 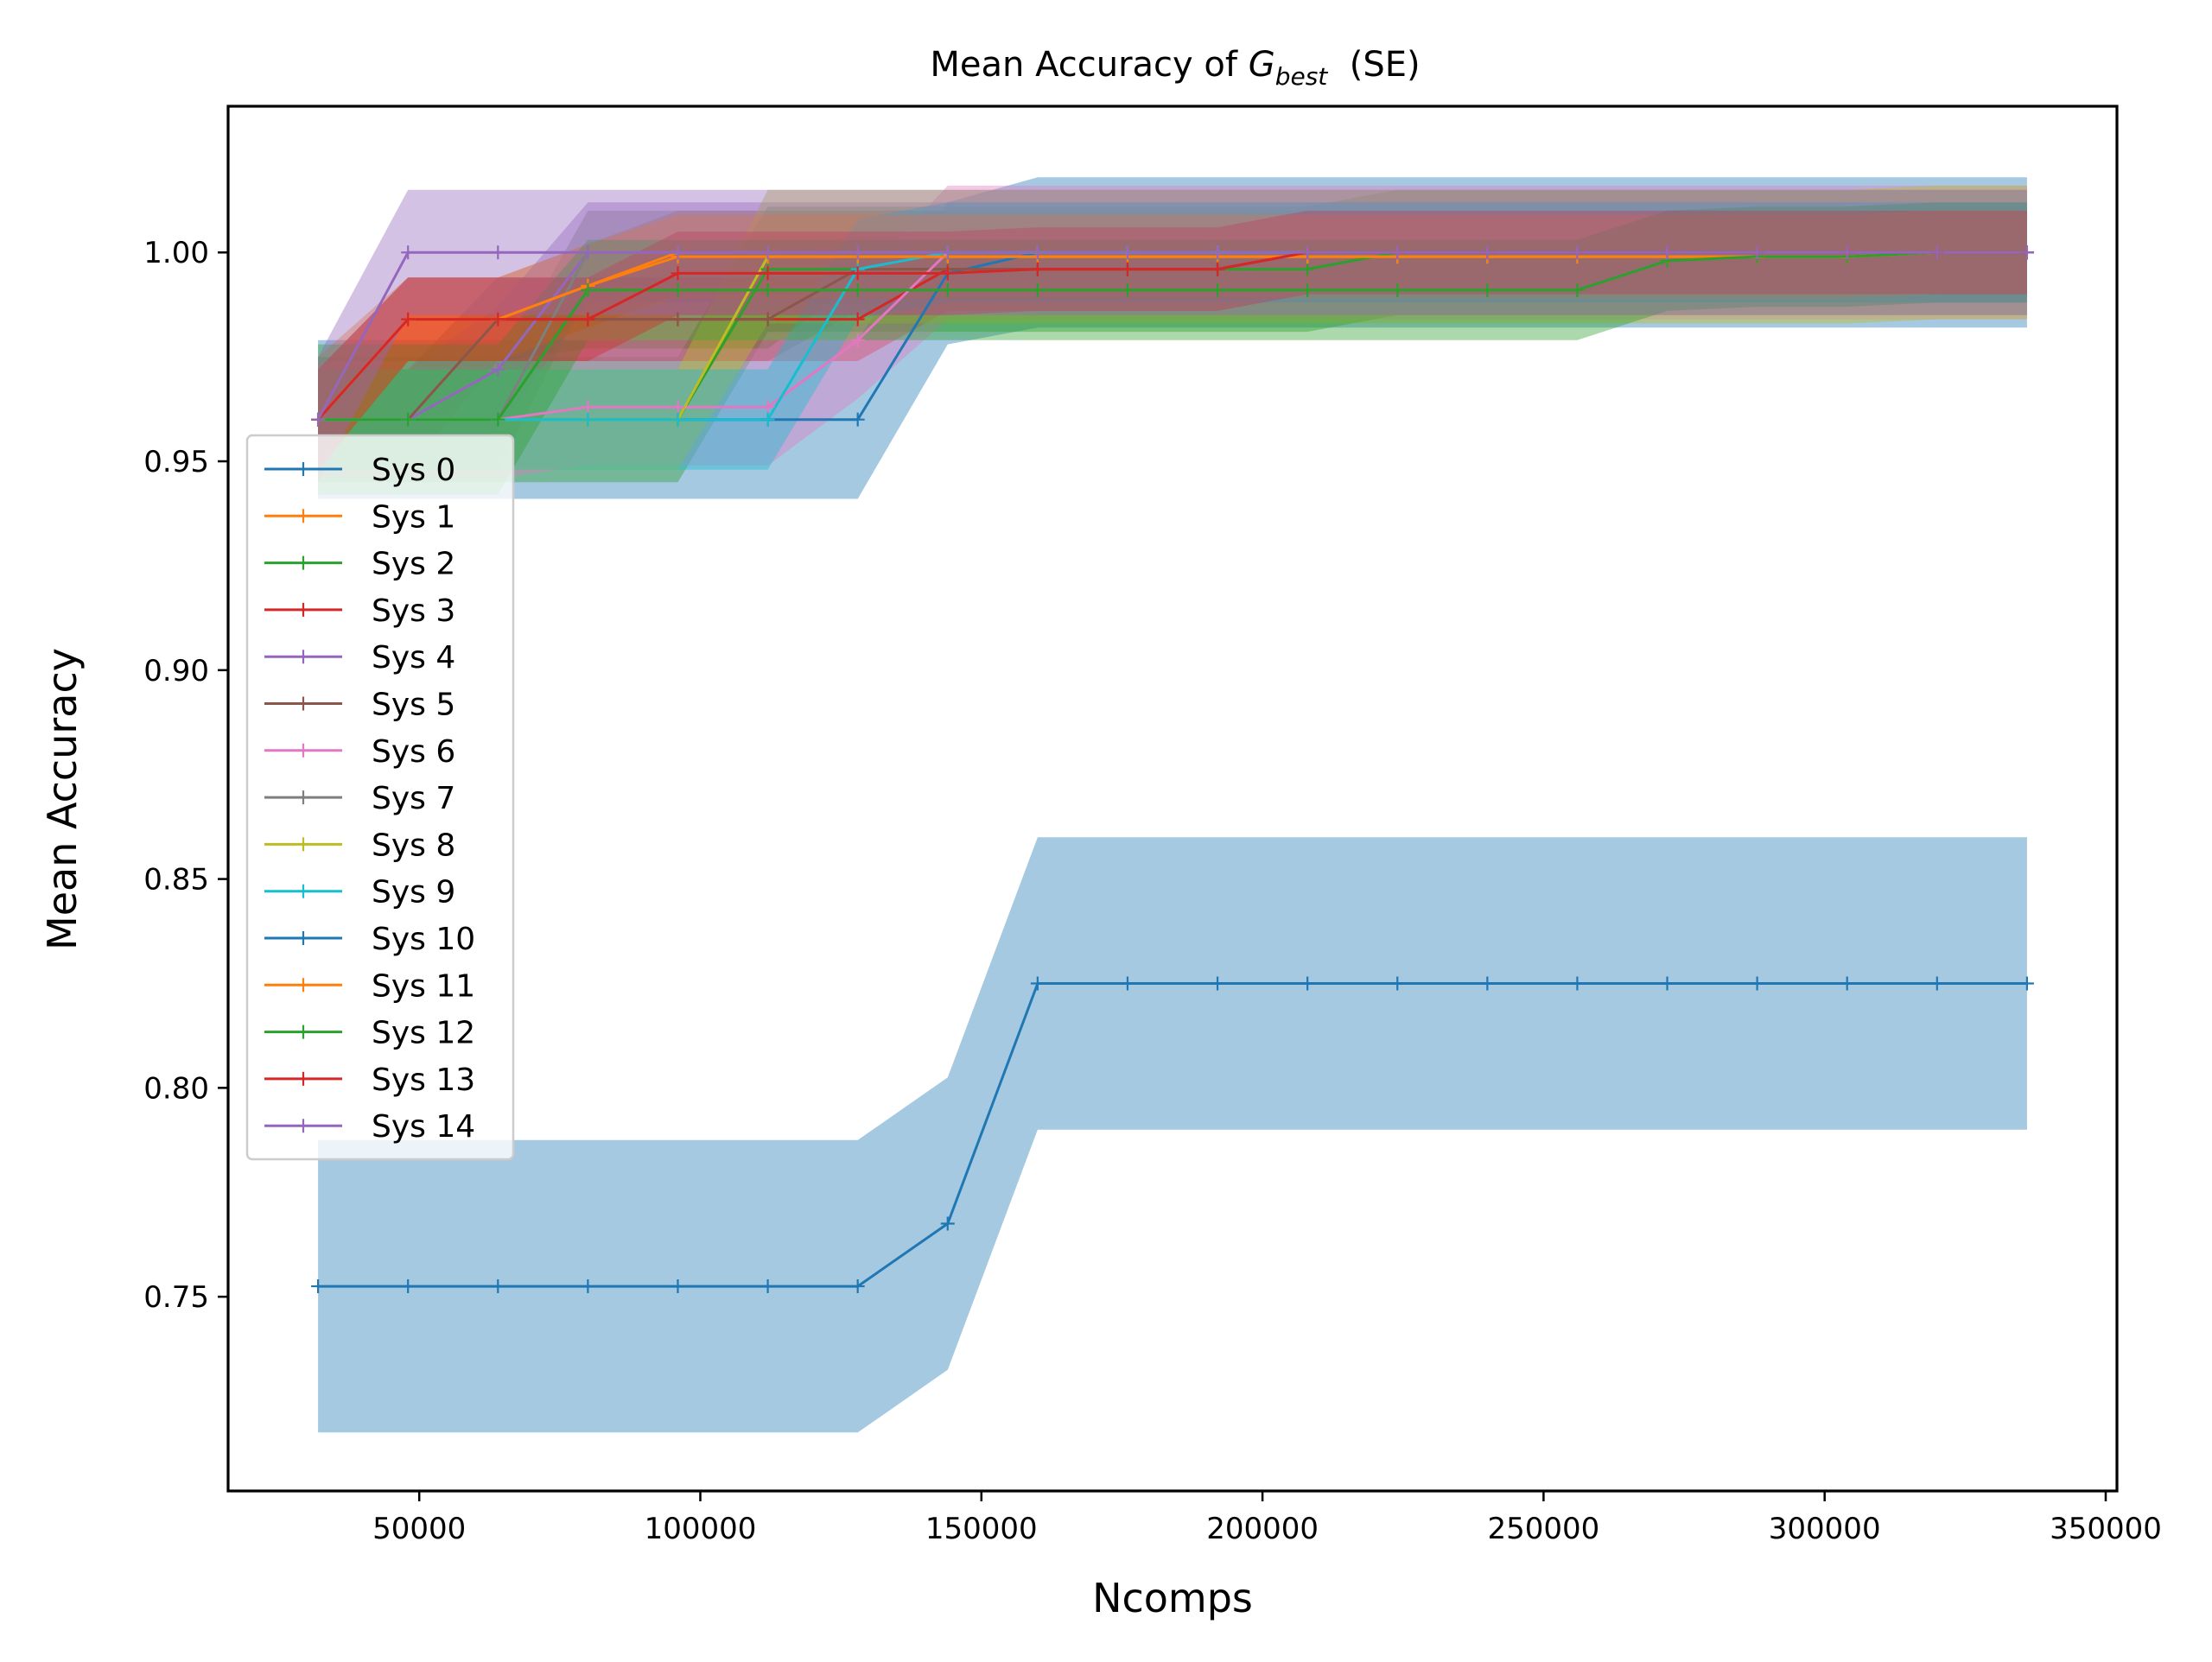 What do you see at coordinates (413, 611) in the screenshot?
I see `legend-label: Sys 3` at bounding box center [413, 611].